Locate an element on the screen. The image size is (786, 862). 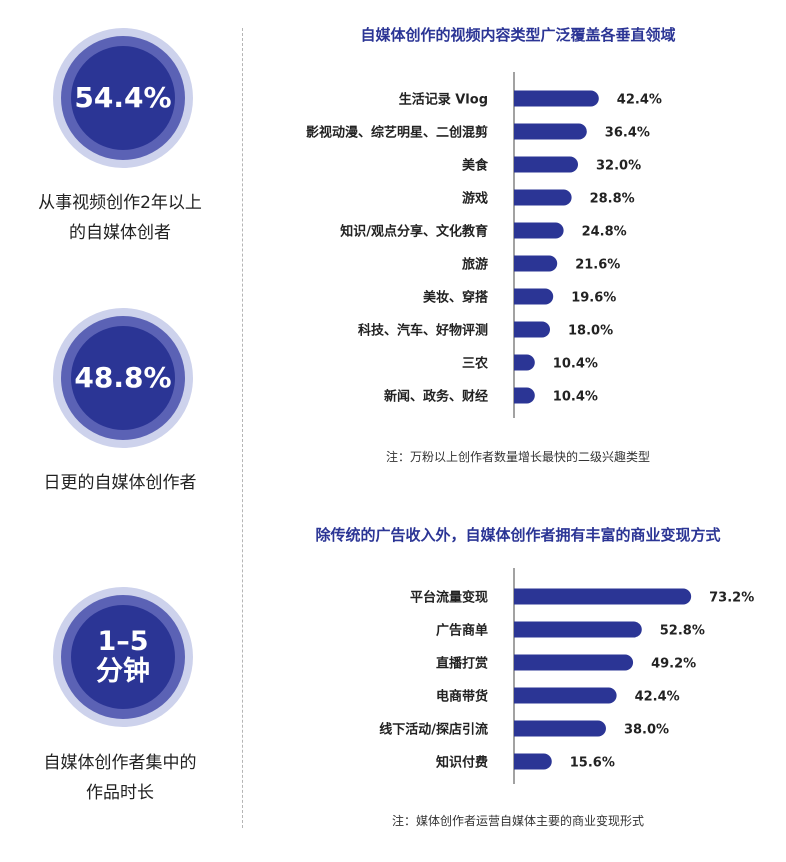
stat-caption-2-line1: 日更的自媒体创作者 is located at coordinates (120, 483).